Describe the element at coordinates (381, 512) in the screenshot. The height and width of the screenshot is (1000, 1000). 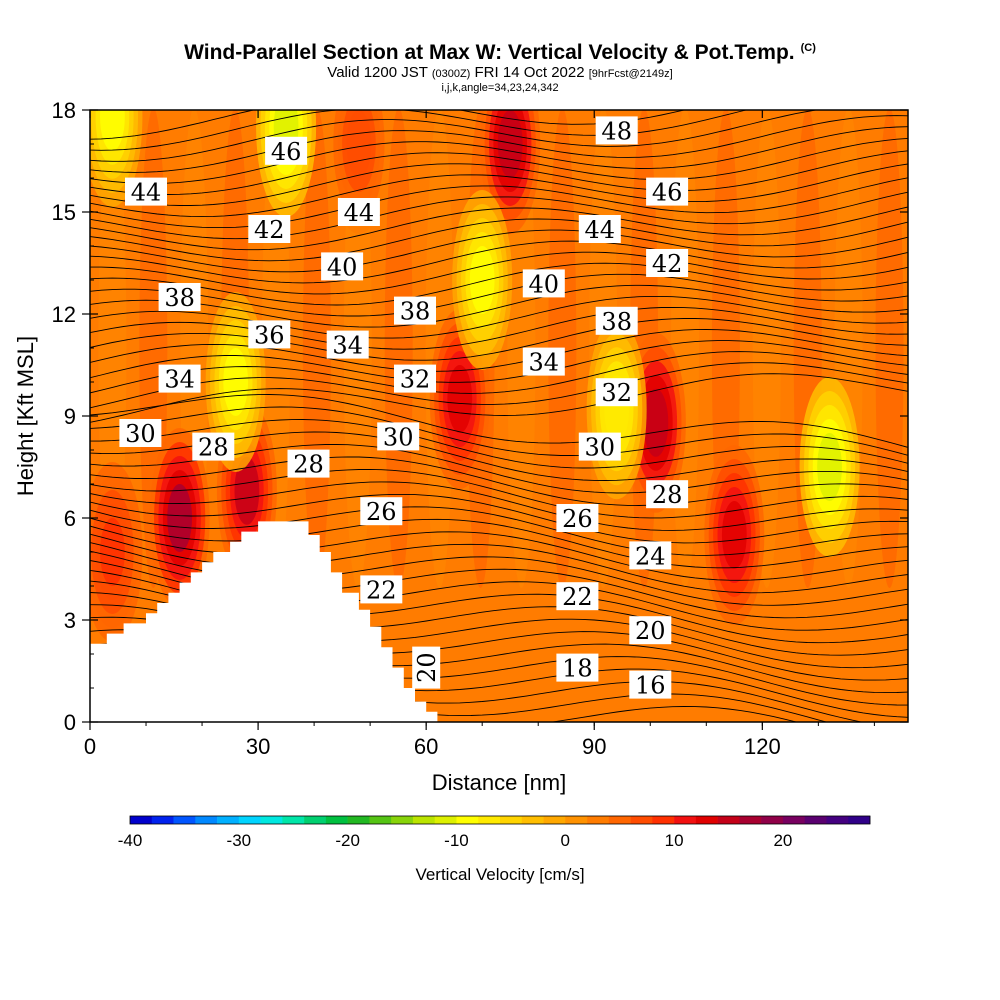
I see `svg-text: 26` at that location.